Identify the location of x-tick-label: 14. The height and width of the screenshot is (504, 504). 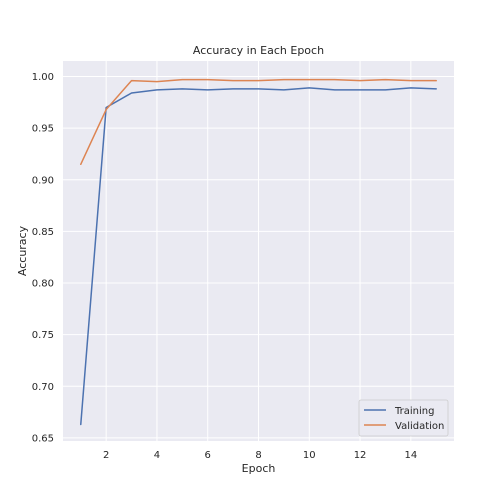
(410, 455).